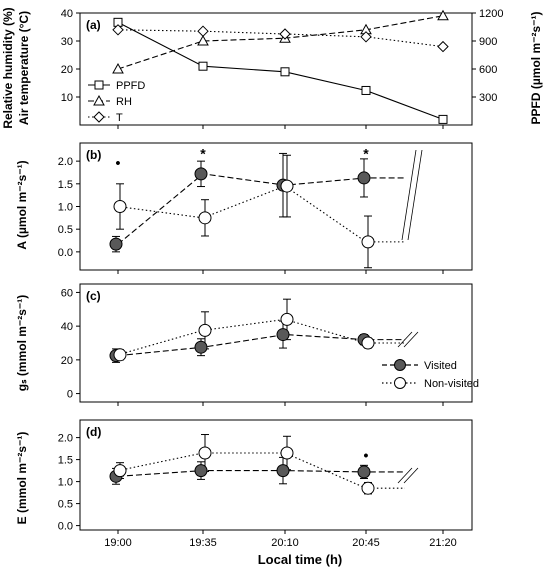 The image size is (550, 572). I want to click on x-axis-title: Local time (h), so click(300, 559).